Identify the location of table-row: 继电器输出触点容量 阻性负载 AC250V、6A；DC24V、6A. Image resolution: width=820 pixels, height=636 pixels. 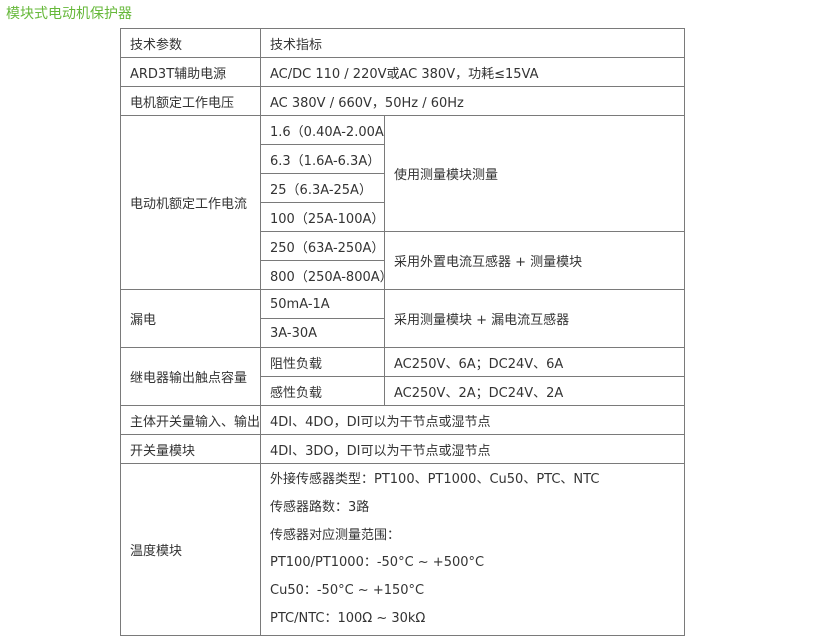
(402, 376).